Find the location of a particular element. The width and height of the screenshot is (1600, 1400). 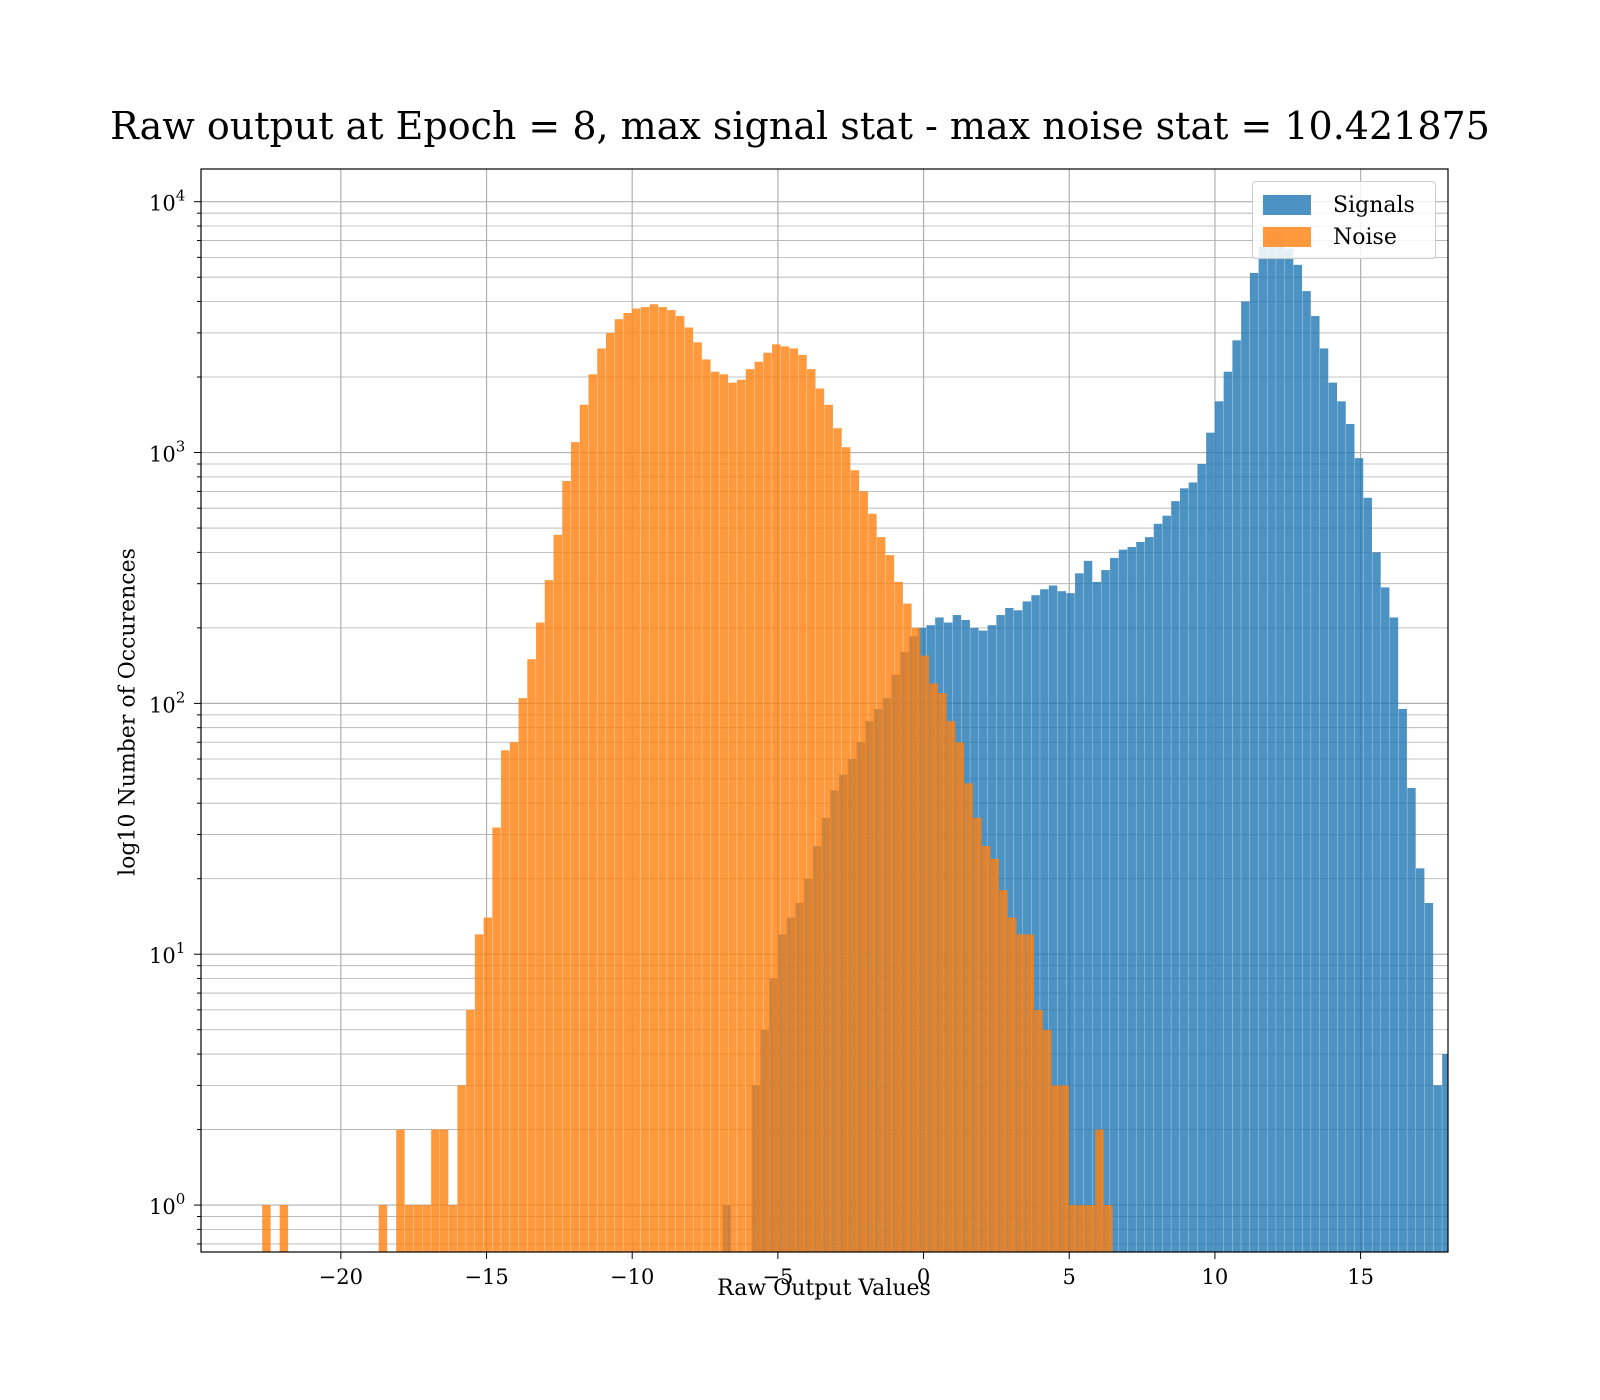

y-tick-label: 10⁴ is located at coordinates (167, 201).